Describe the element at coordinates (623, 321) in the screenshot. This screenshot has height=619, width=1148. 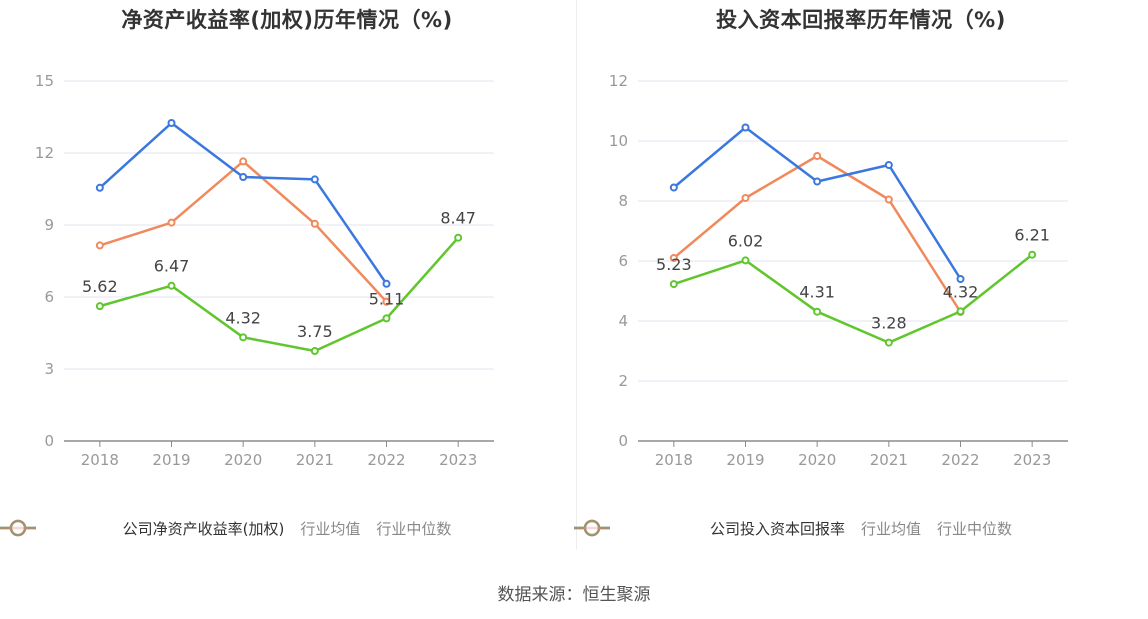
I see `y-tick-label: 4` at that location.